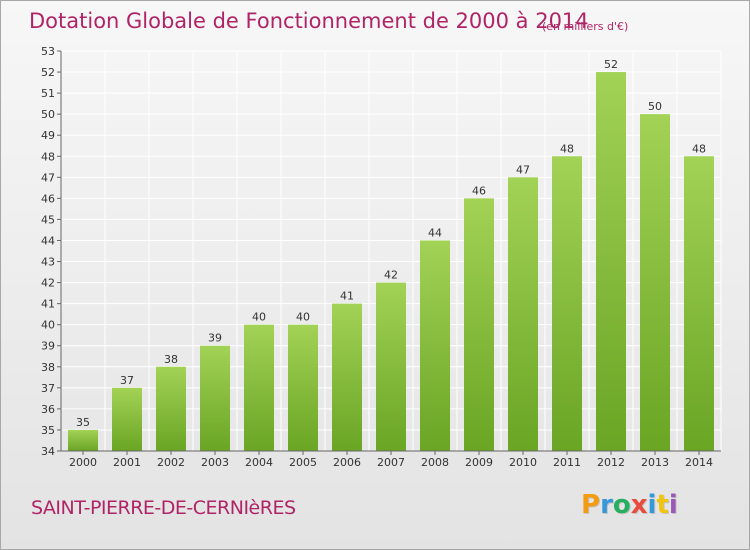 This screenshot has width=750, height=550. What do you see at coordinates (567, 462) in the screenshot?
I see `x-tick-label: 2011` at bounding box center [567, 462].